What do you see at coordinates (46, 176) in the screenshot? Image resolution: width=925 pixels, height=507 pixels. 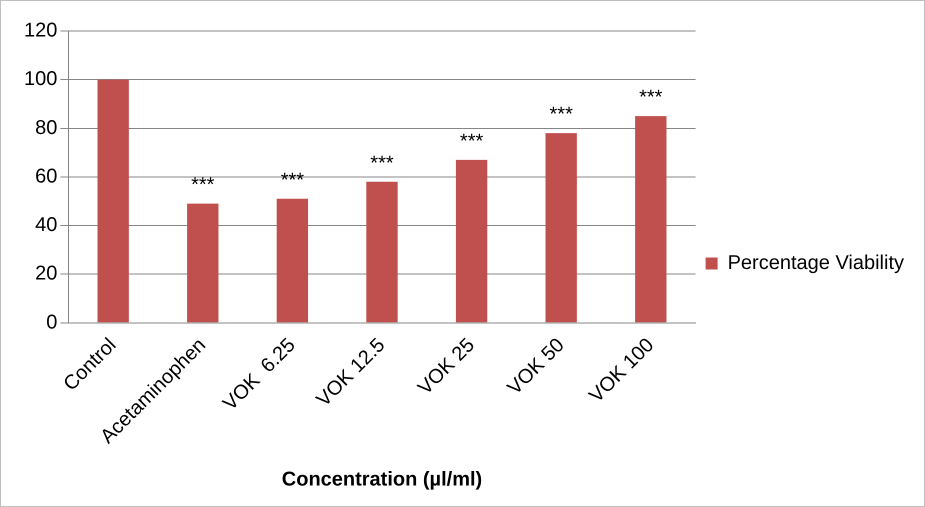 I see `y-tick-label: 60` at bounding box center [46, 176].